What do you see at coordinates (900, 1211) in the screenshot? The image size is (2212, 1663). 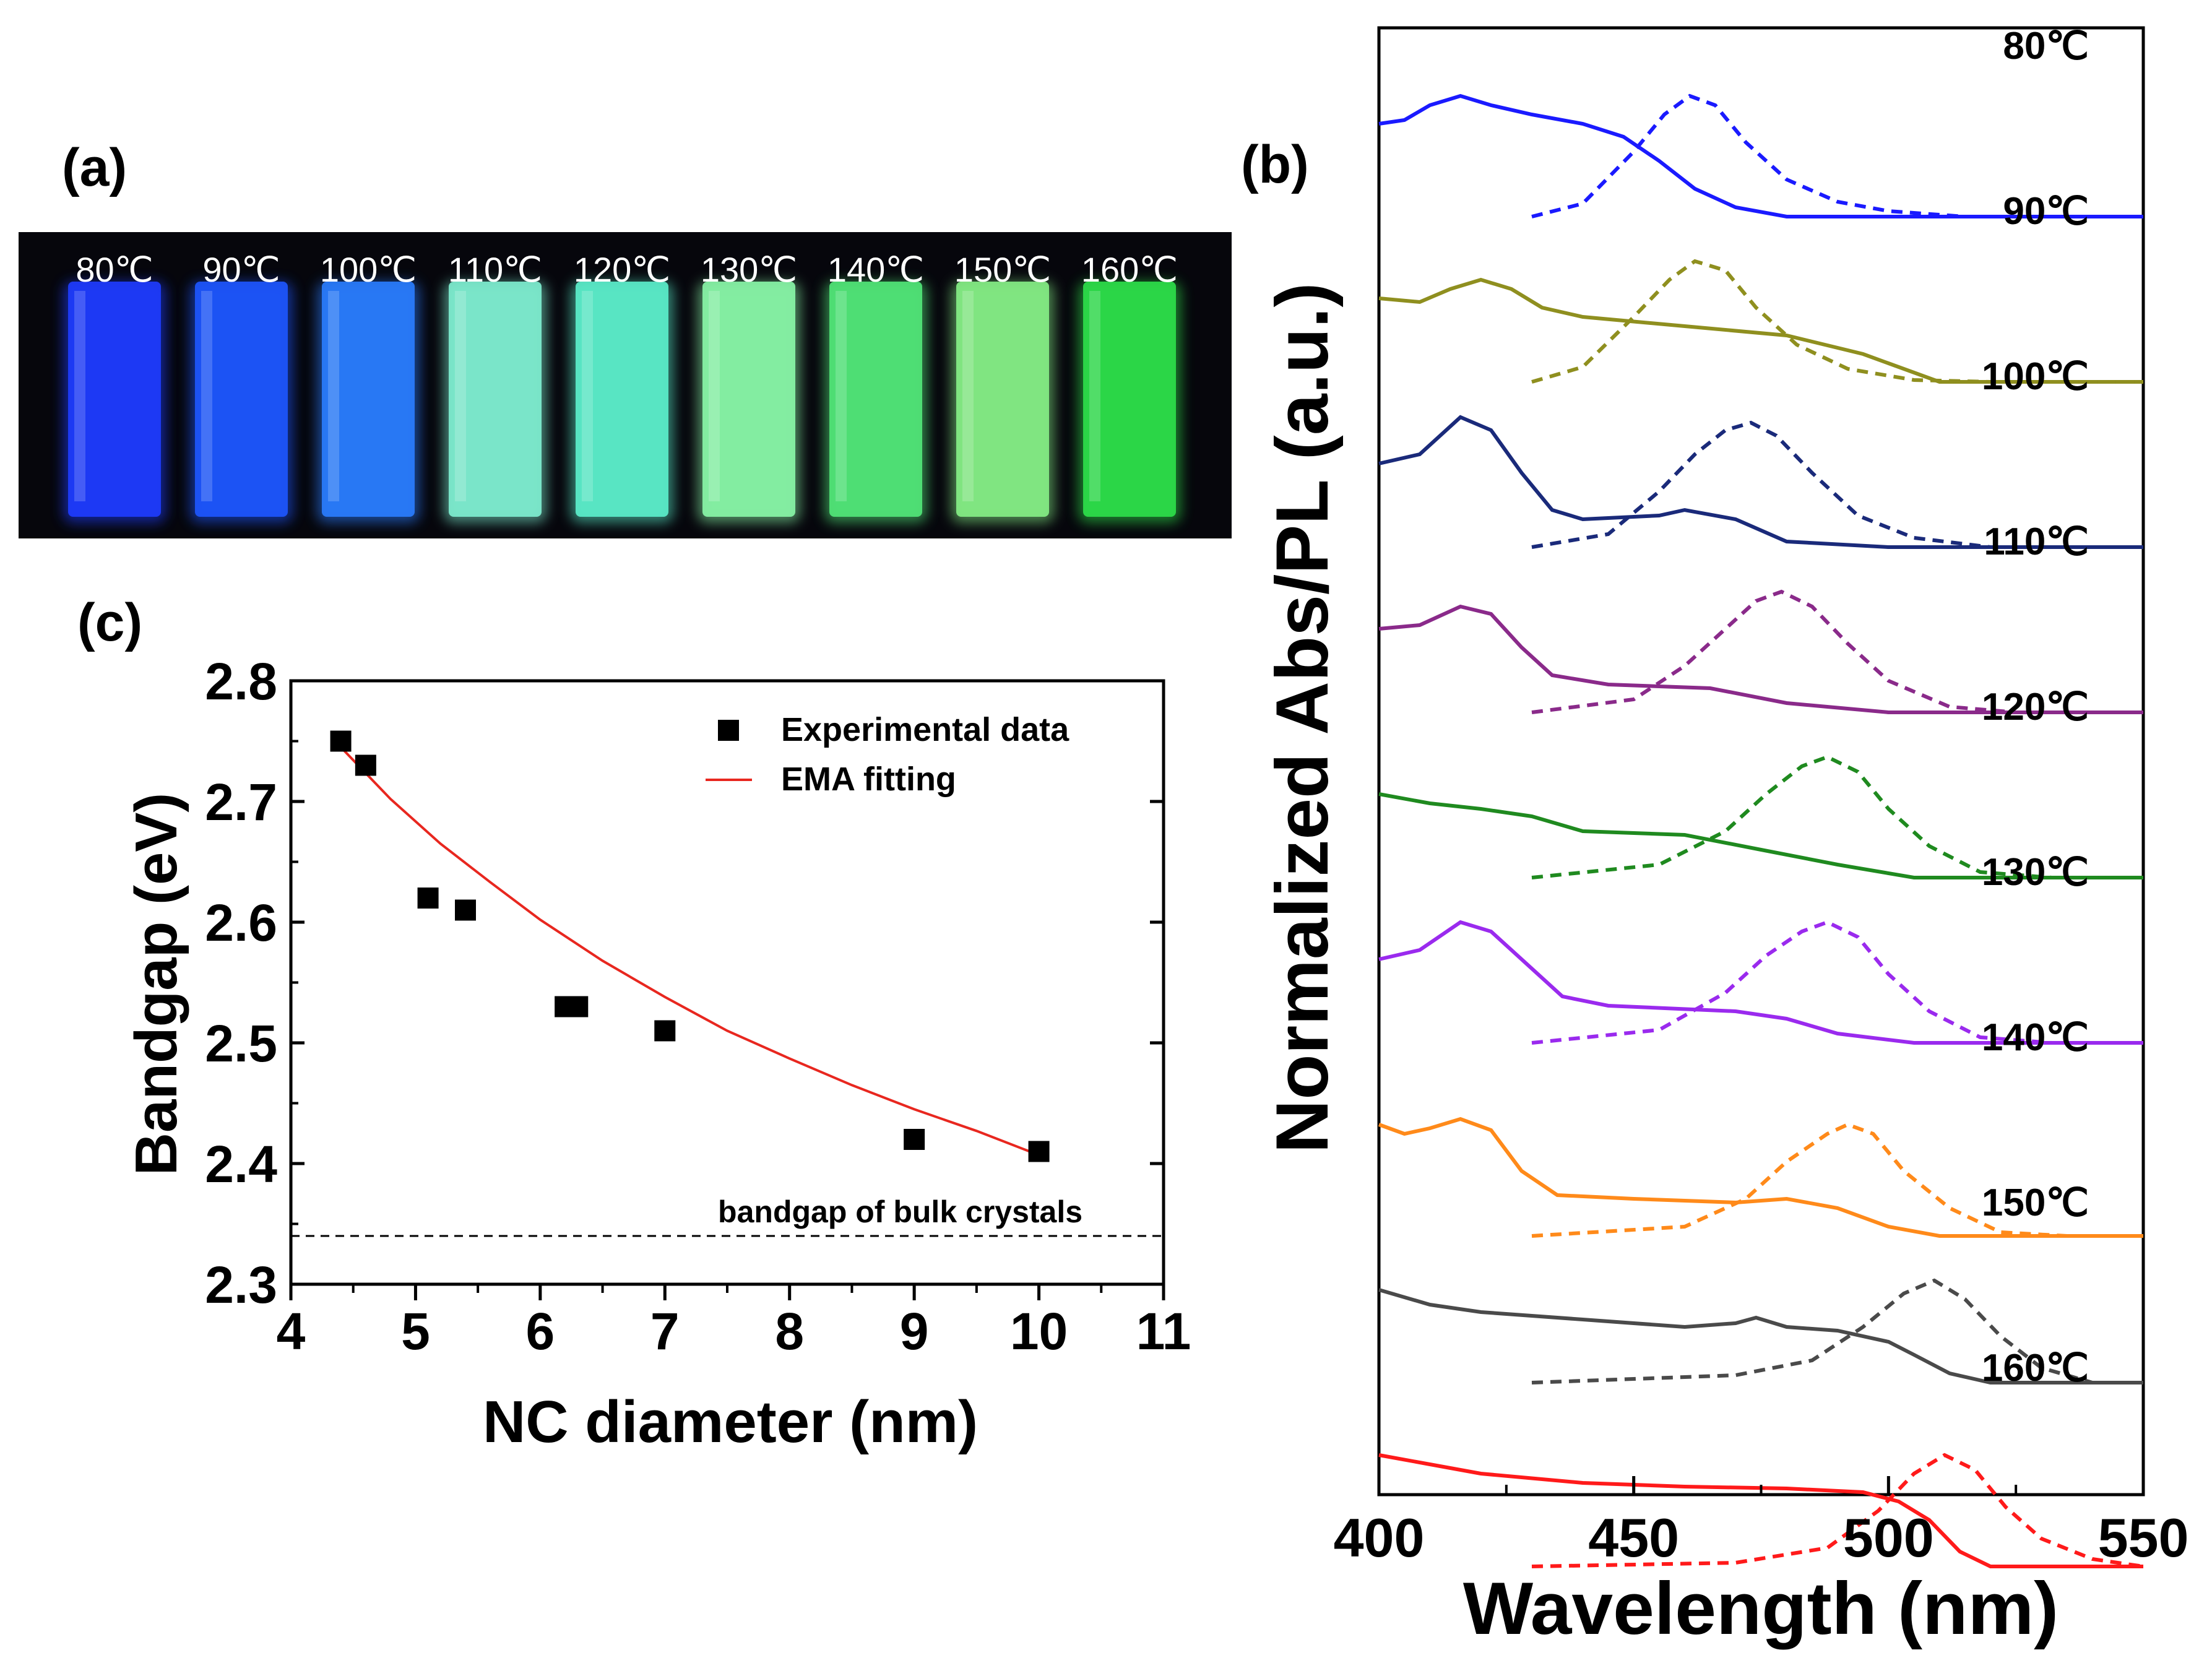 I see `bulk-bandgap-label: bandgap of bulk crystals` at bounding box center [900, 1211].